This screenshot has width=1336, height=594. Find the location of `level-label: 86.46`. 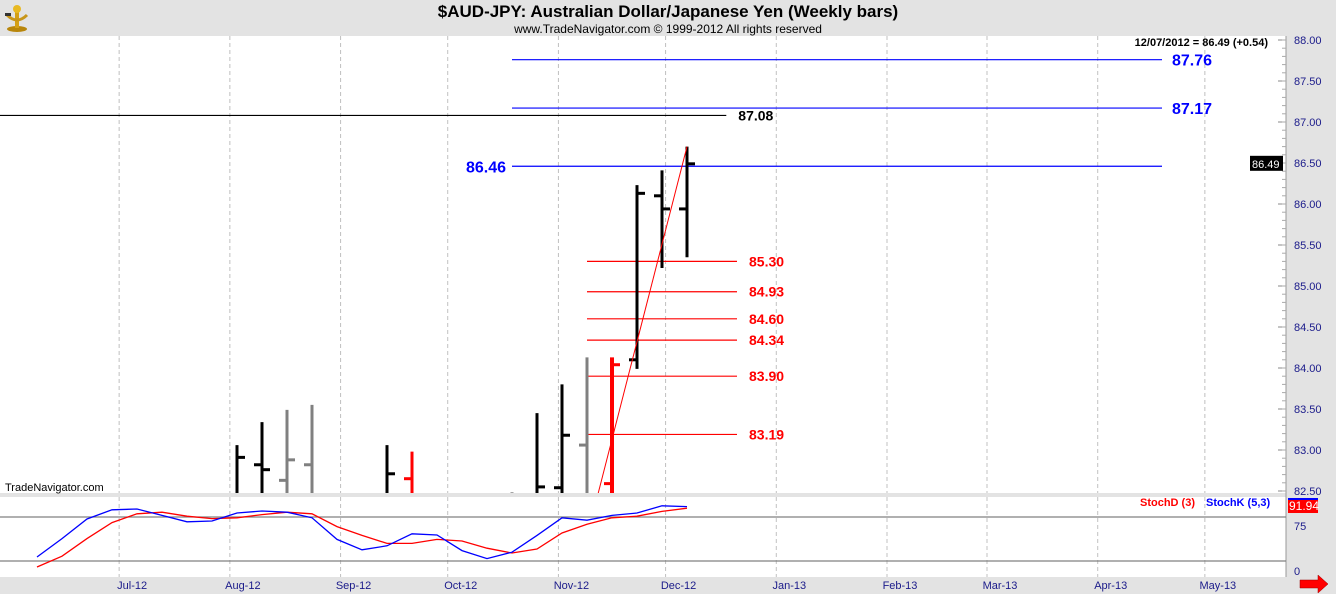

level-label: 86.46 is located at coordinates (486, 167).